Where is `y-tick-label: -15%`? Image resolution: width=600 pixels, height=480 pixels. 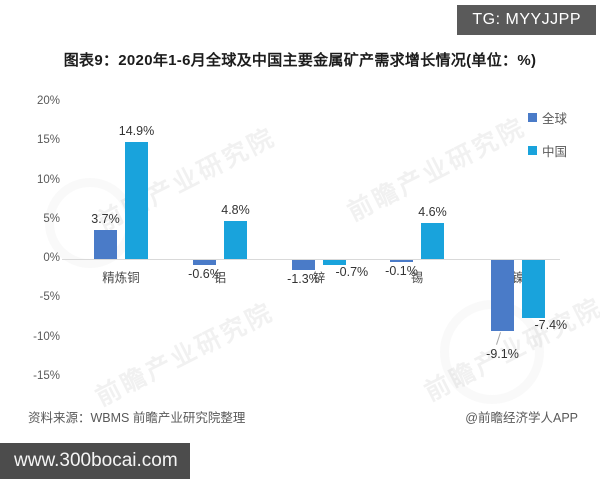
y-tick-label: -15% is located at coordinates (46, 375).